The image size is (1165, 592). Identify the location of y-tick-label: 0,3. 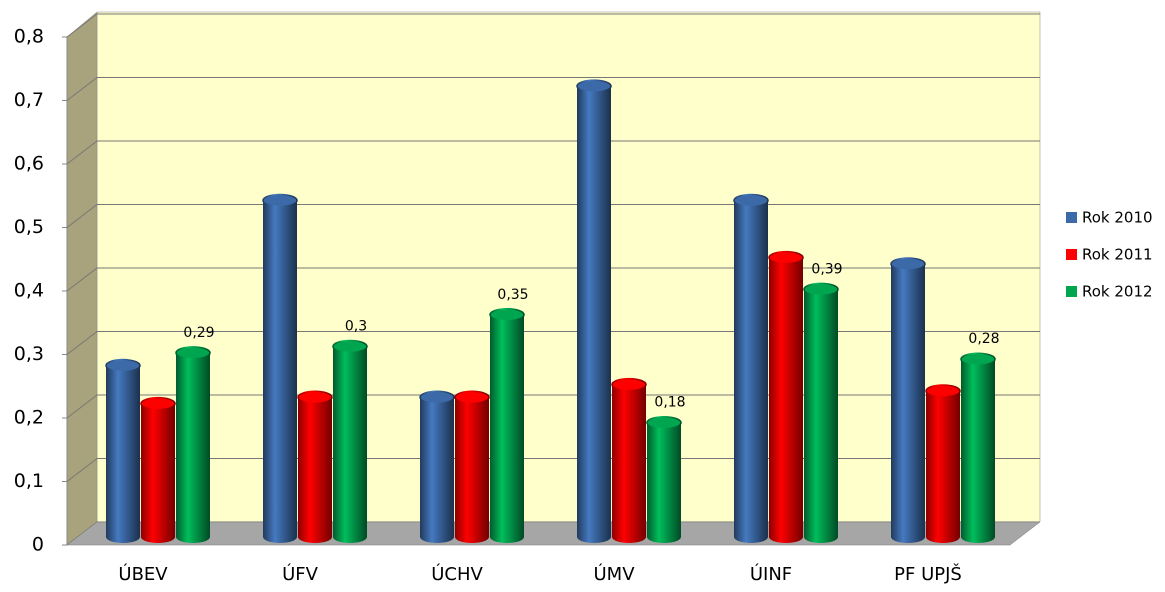
(29, 354).